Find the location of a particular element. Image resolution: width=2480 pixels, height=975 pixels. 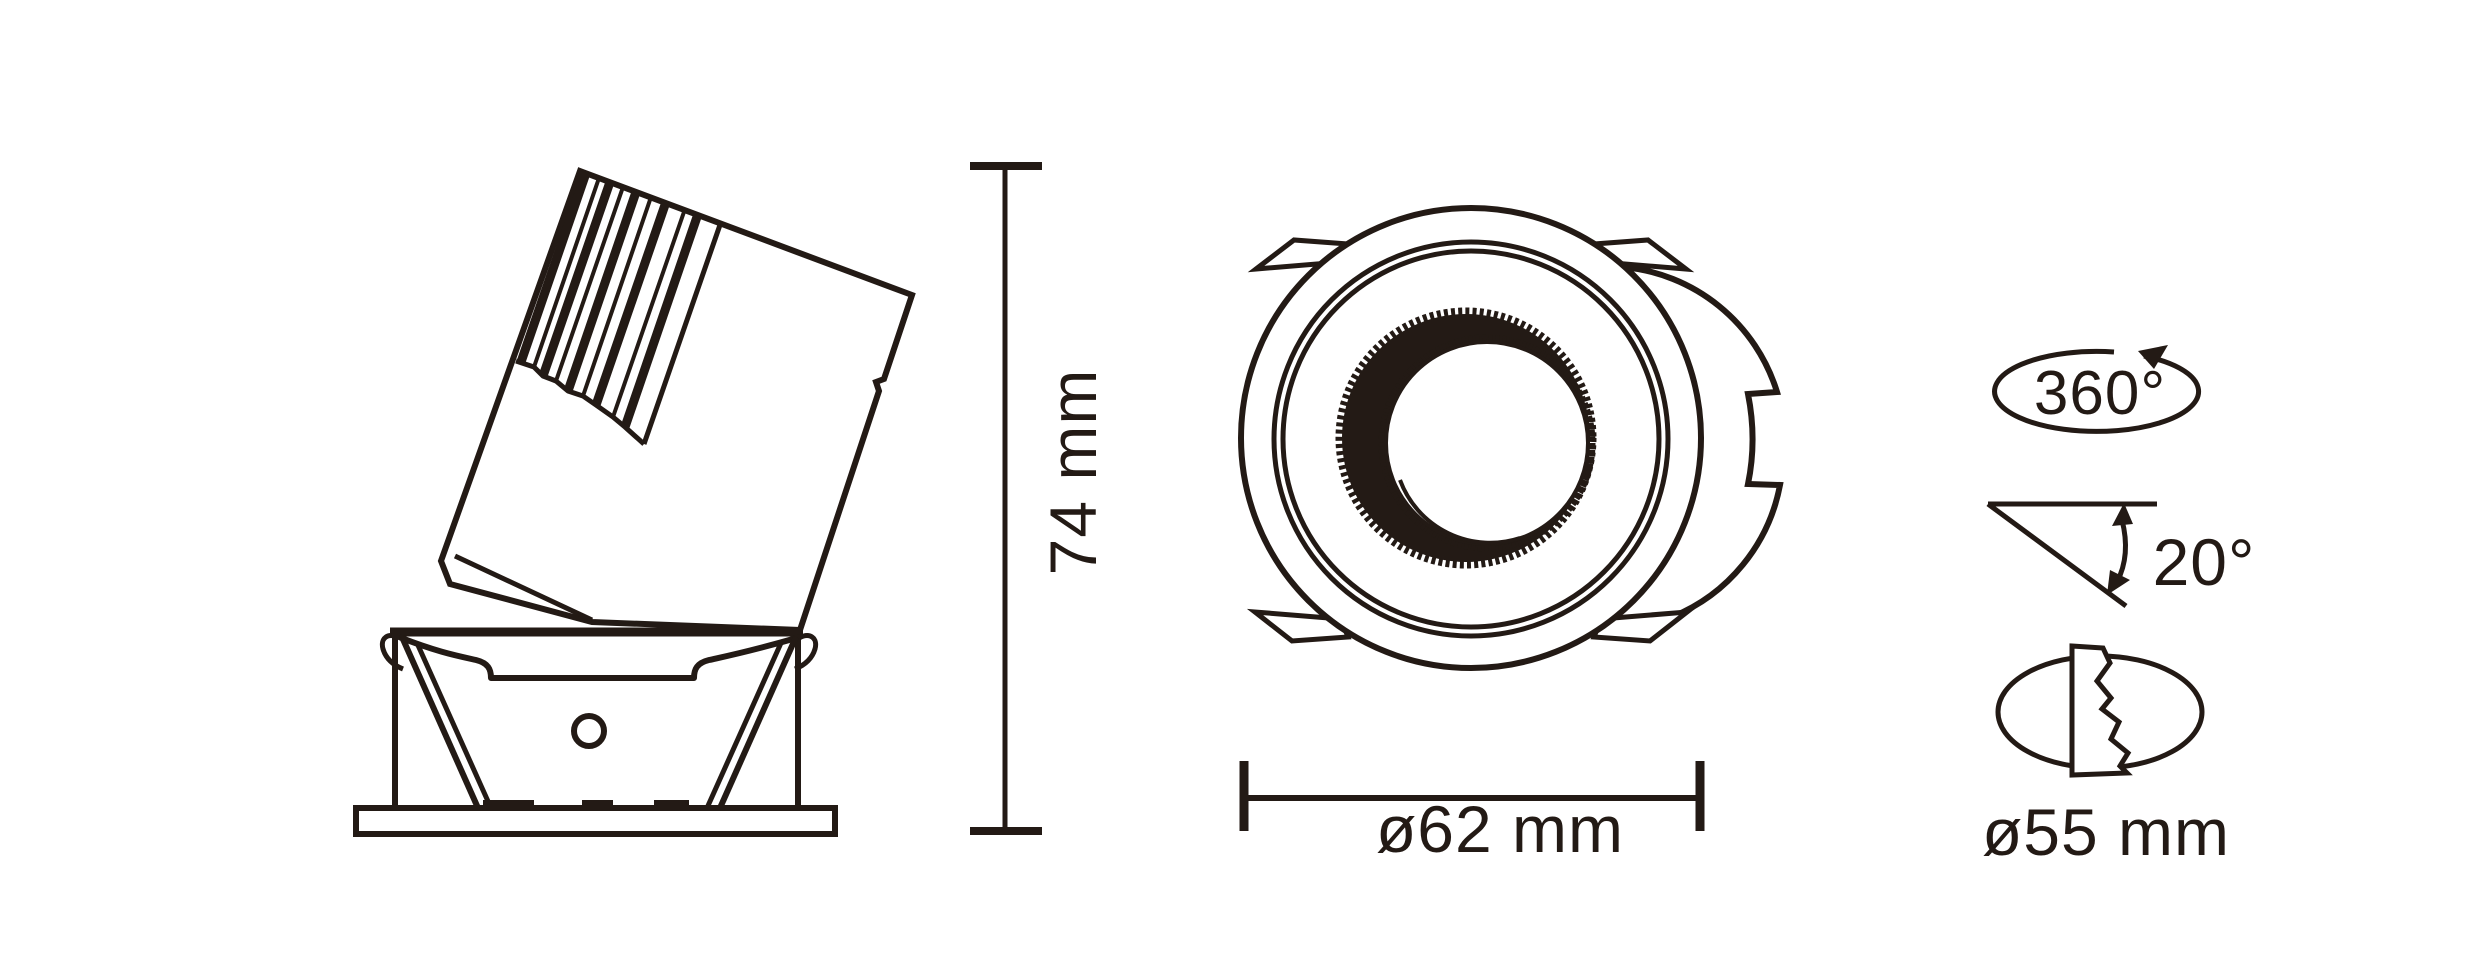

trim-inner-circle-b is located at coordinates (1471, 439).